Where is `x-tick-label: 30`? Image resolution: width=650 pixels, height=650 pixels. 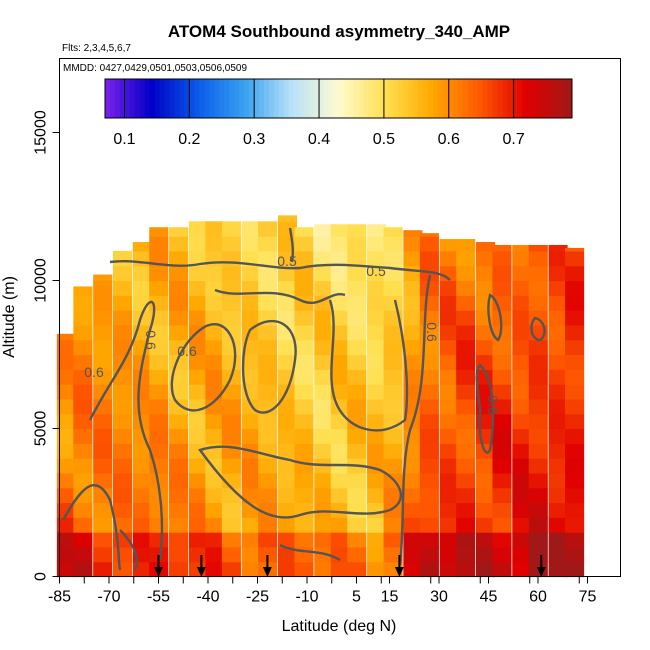 x-tick-label: 30 is located at coordinates (439, 597).